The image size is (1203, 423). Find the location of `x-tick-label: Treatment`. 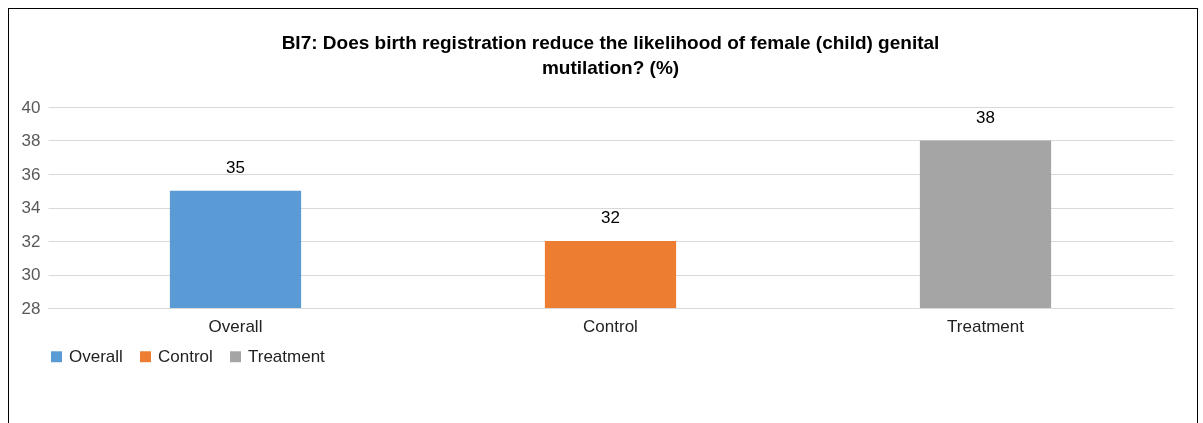

x-tick-label: Treatment is located at coordinates (986, 326).